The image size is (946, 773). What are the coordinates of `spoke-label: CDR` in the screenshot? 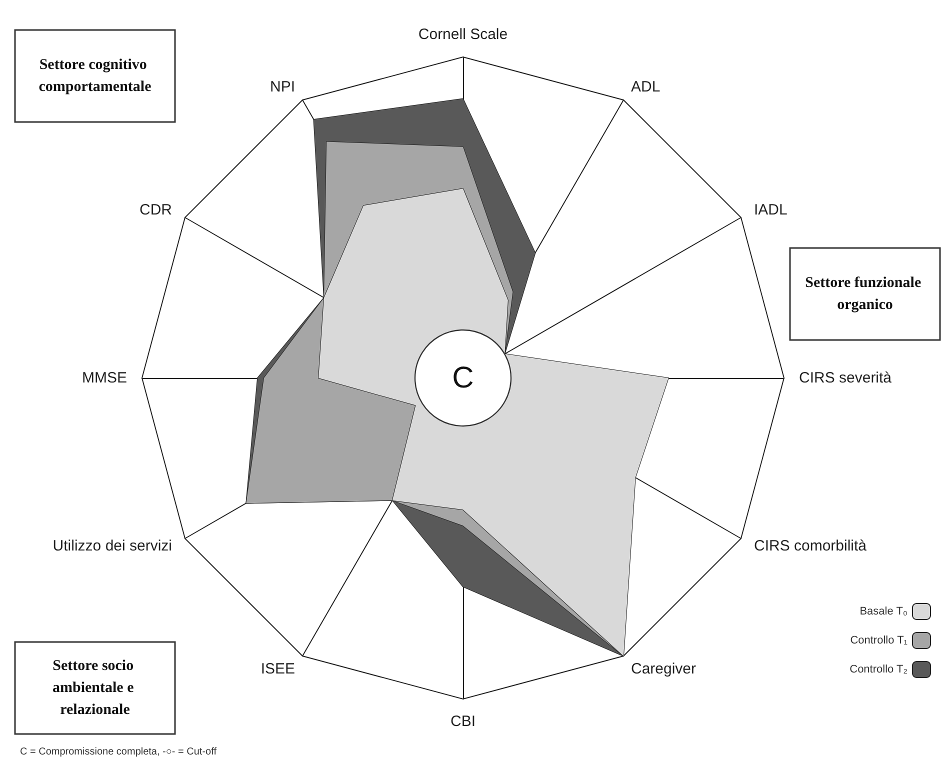 It's located at (156, 210).